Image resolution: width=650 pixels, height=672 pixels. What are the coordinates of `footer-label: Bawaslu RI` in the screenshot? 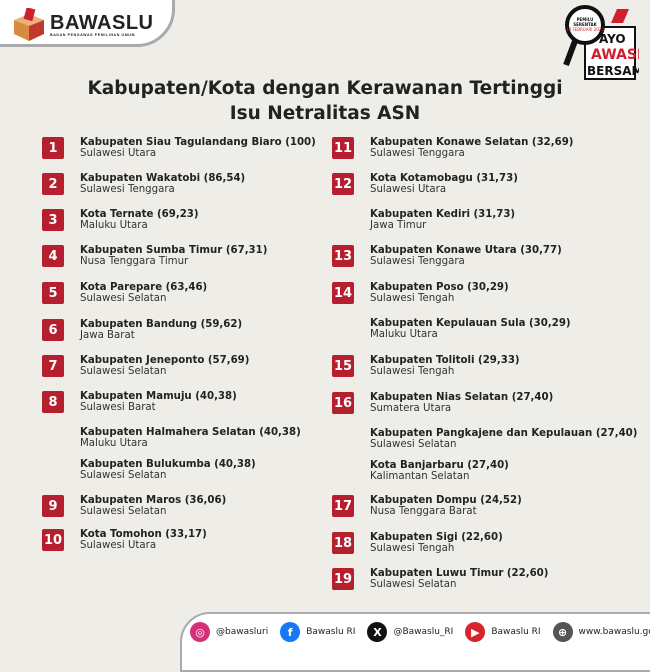 It's located at (516, 632).